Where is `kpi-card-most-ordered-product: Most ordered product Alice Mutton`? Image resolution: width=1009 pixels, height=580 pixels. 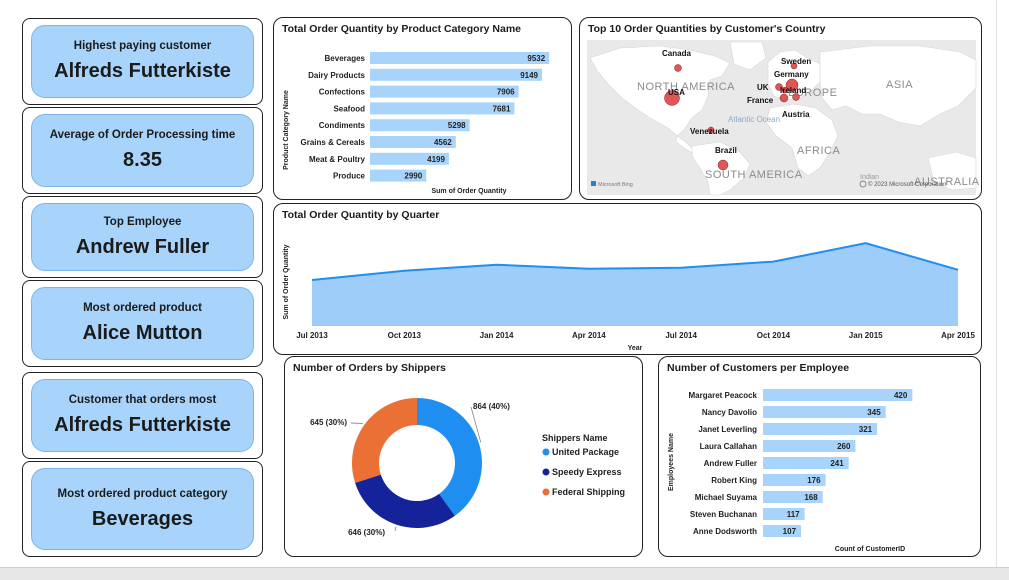 kpi-card-most-ordered-product: Most ordered product Alice Mutton is located at coordinates (142, 323).